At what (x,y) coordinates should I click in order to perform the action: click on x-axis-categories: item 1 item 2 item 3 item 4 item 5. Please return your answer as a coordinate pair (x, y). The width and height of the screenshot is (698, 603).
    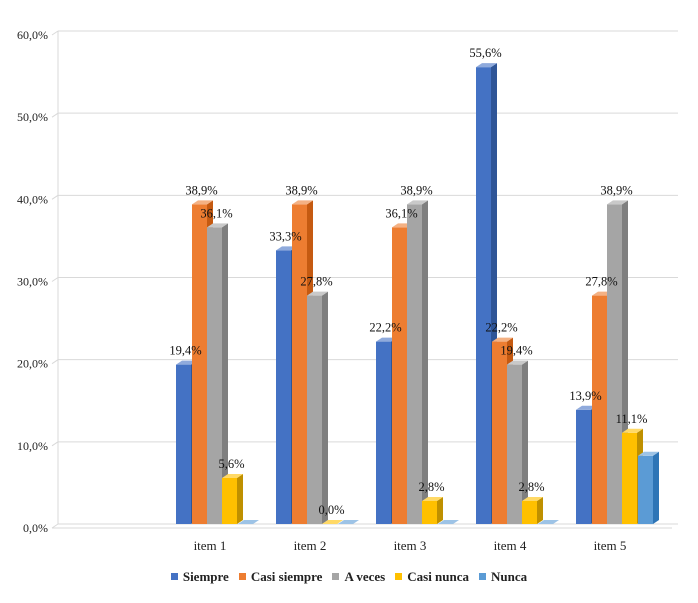
    Looking at the image, I should click on (410, 545).